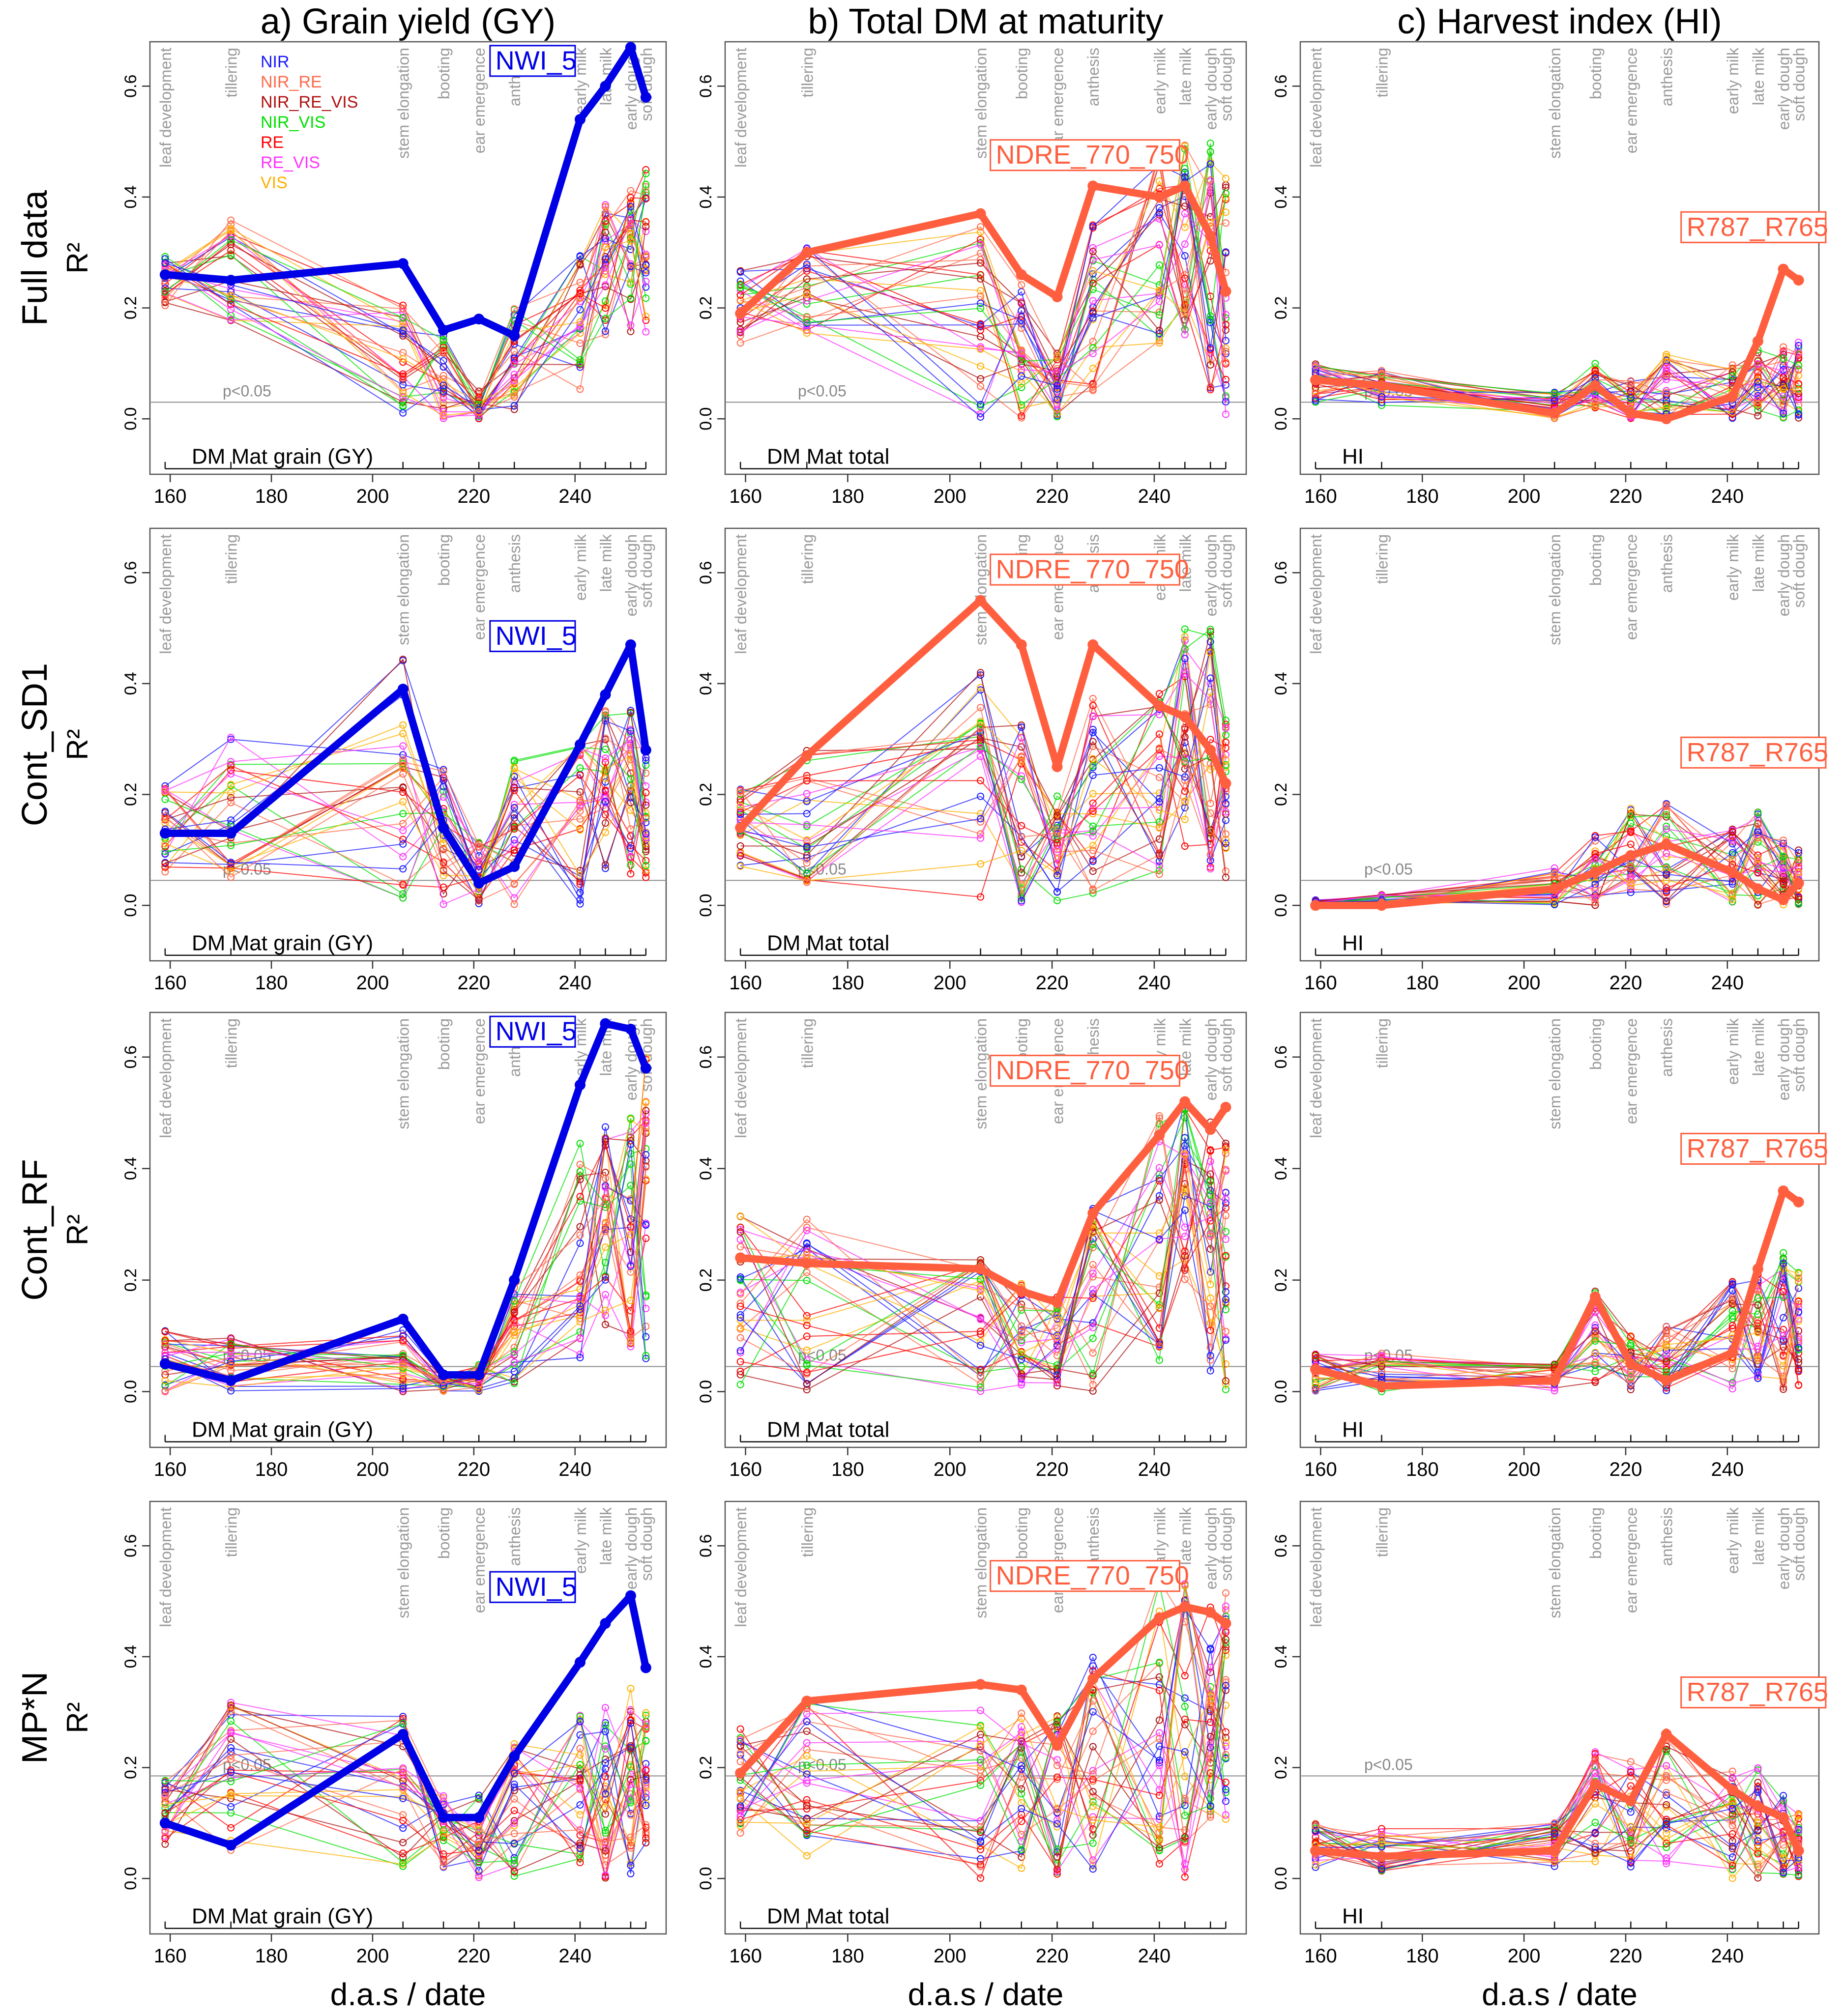 Image resolution: width=1843 pixels, height=2016 pixels. I want to click on stage-label: stem elongation, so click(403, 1562).